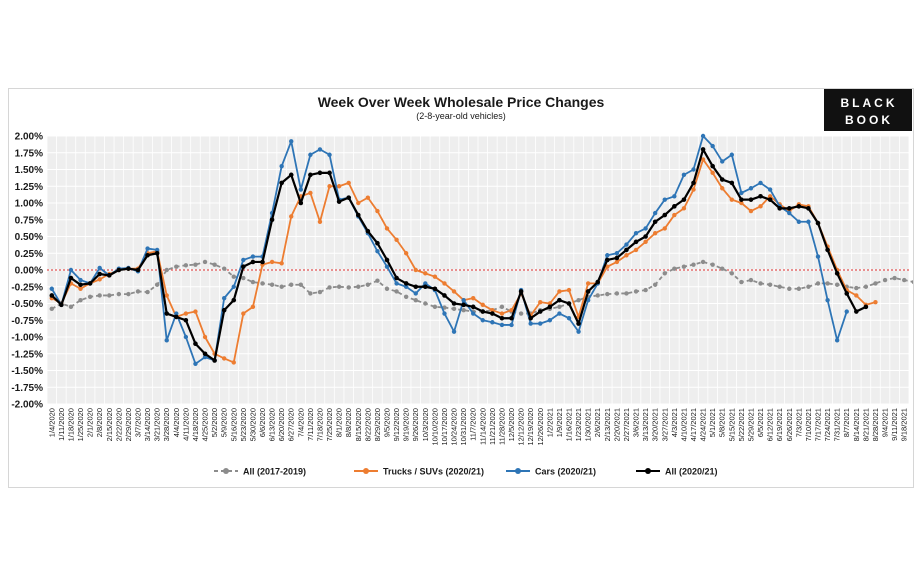 The height and width of the screenshot is (575, 920). Describe the element at coordinates (597, 422) in the screenshot. I see `x-tick-label: 2/6/2021` at that location.